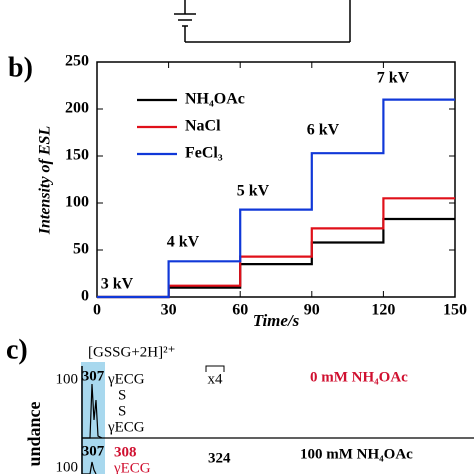 The image size is (474, 474). I want to click on scale-label: x4, so click(216, 379).